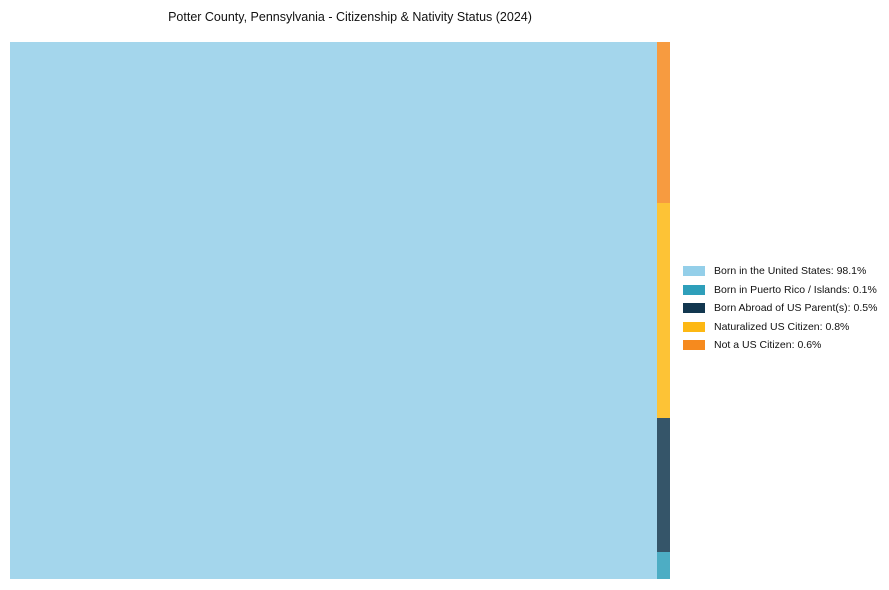 This screenshot has height=590, width=889. I want to click on treemap-minor-strip, so click(663, 310).